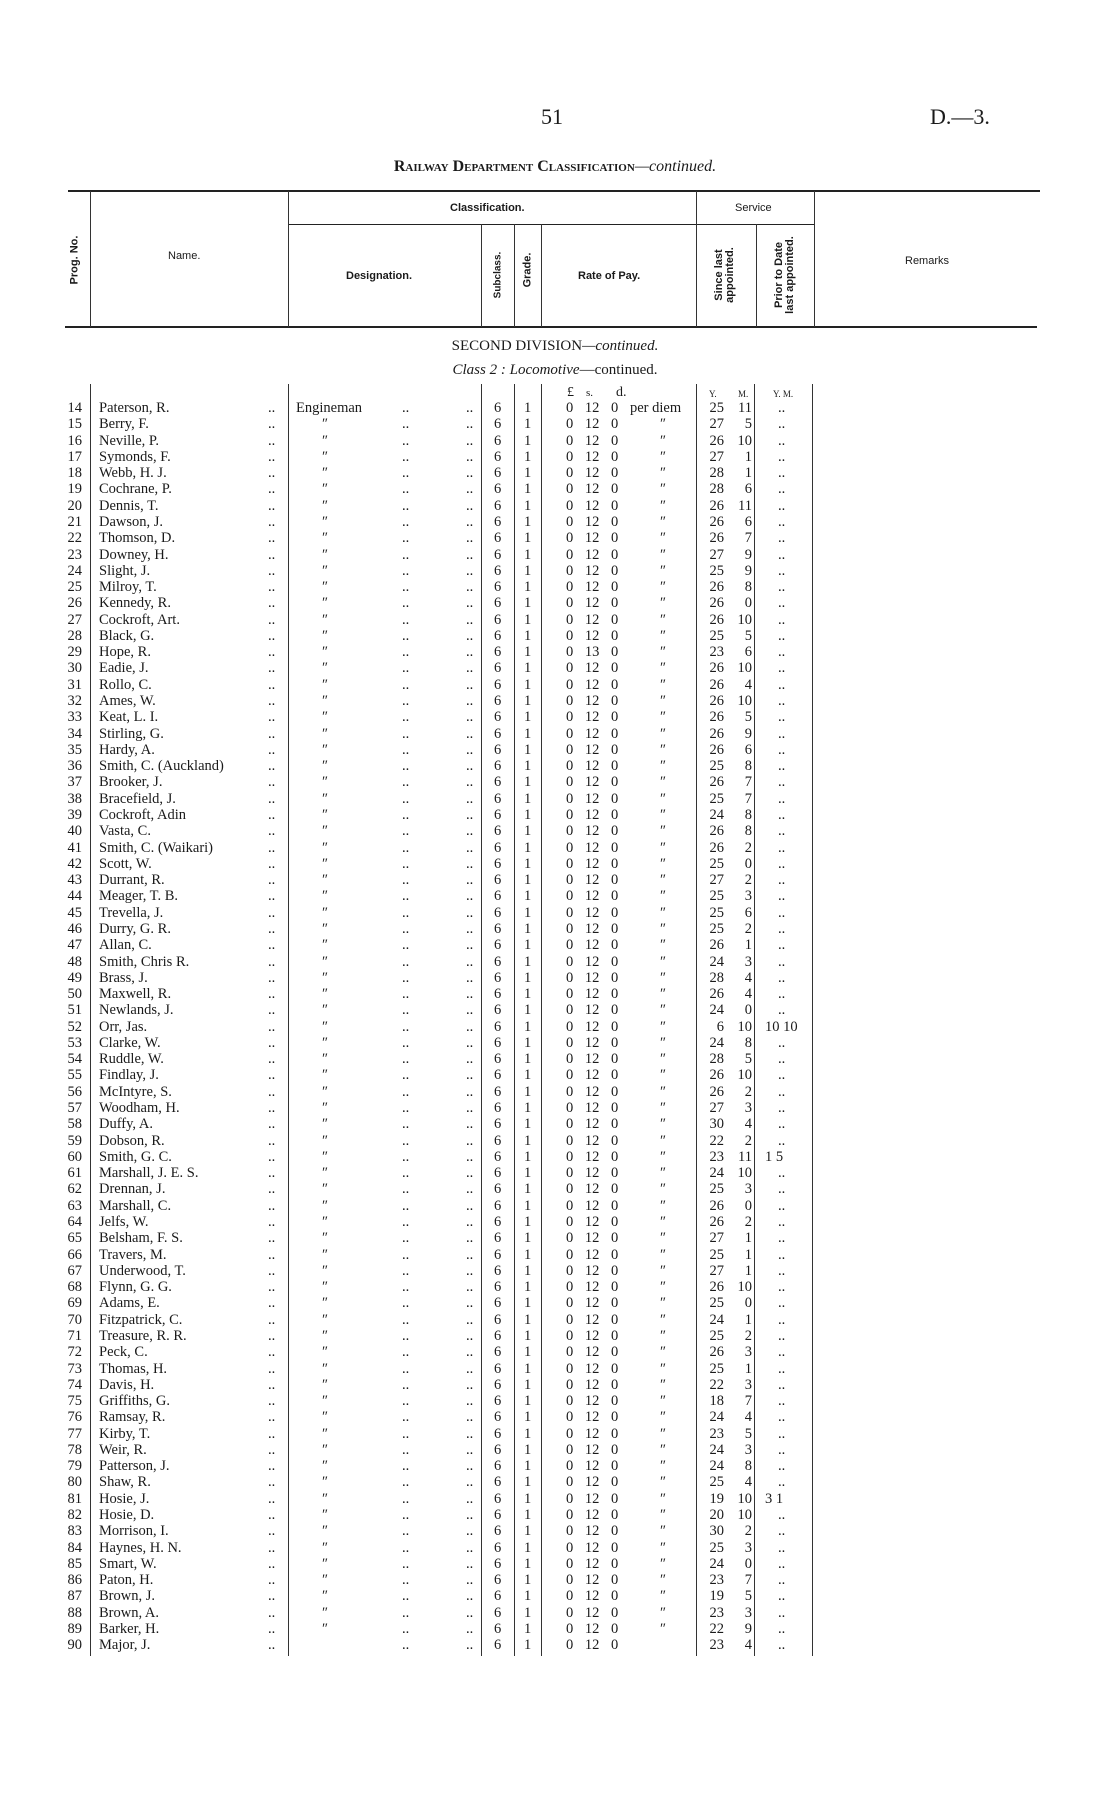  What do you see at coordinates (551, 224) in the screenshot?
I see `header-sub-rule` at bounding box center [551, 224].